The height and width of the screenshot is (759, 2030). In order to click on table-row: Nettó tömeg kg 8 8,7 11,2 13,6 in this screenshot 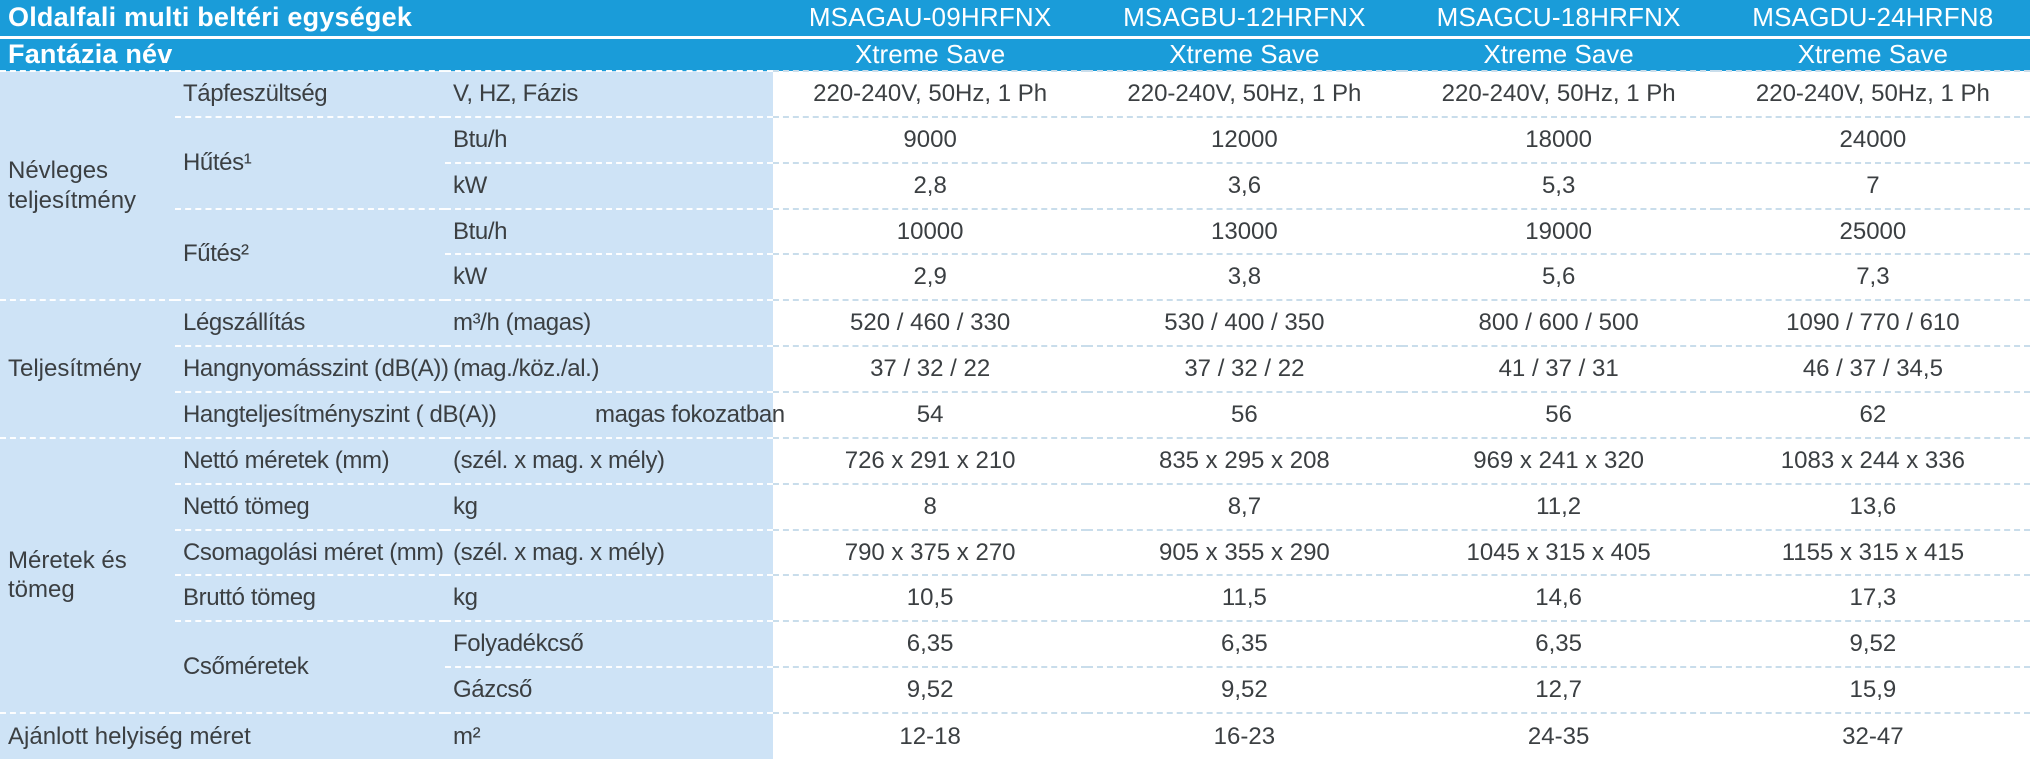, I will do `click(1015, 507)`.